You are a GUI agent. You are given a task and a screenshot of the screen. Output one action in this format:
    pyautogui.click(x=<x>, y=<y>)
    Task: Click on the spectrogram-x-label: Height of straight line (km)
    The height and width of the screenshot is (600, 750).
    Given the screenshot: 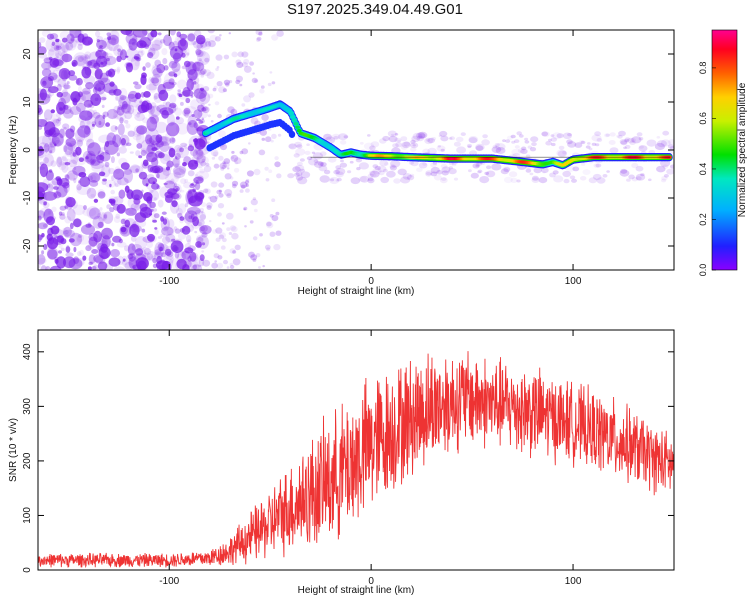 What is the action you would take?
    pyautogui.click(x=356, y=291)
    